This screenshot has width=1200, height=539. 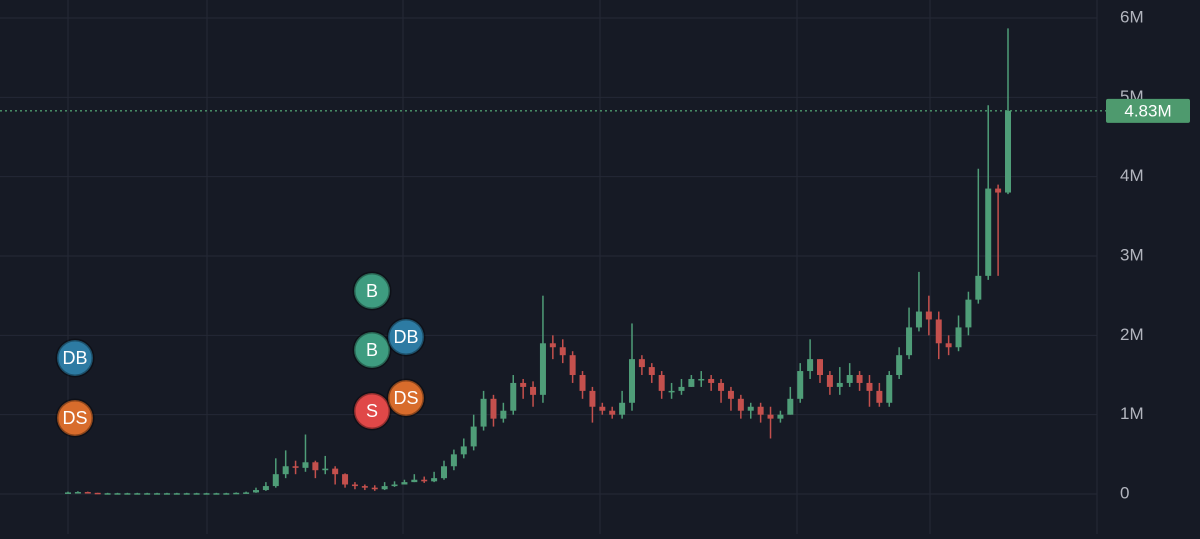 I want to click on last-price-tag, so click(x=1148, y=110).